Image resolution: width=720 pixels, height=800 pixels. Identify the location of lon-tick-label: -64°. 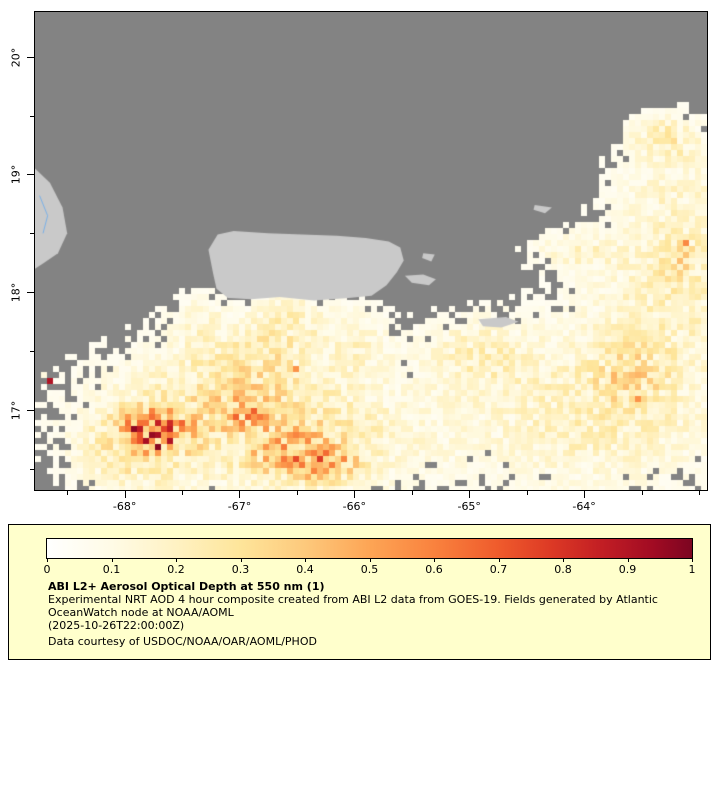
(584, 506).